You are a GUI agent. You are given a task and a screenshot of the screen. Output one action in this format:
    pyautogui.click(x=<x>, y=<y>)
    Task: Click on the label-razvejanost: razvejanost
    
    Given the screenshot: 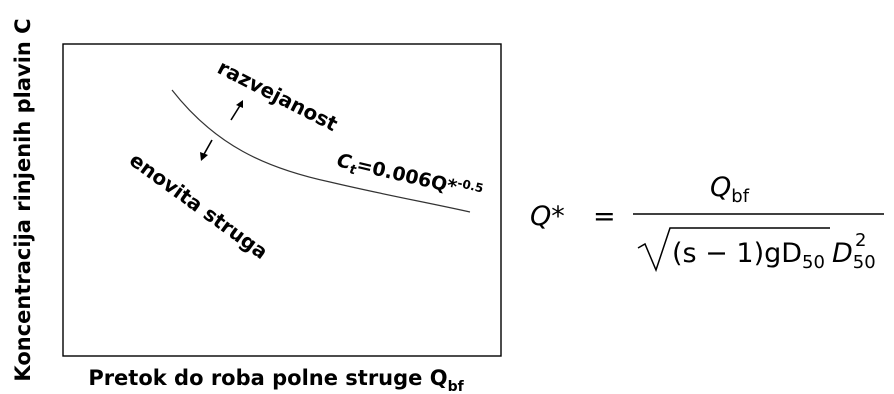 What is the action you would take?
    pyautogui.click(x=278, y=95)
    